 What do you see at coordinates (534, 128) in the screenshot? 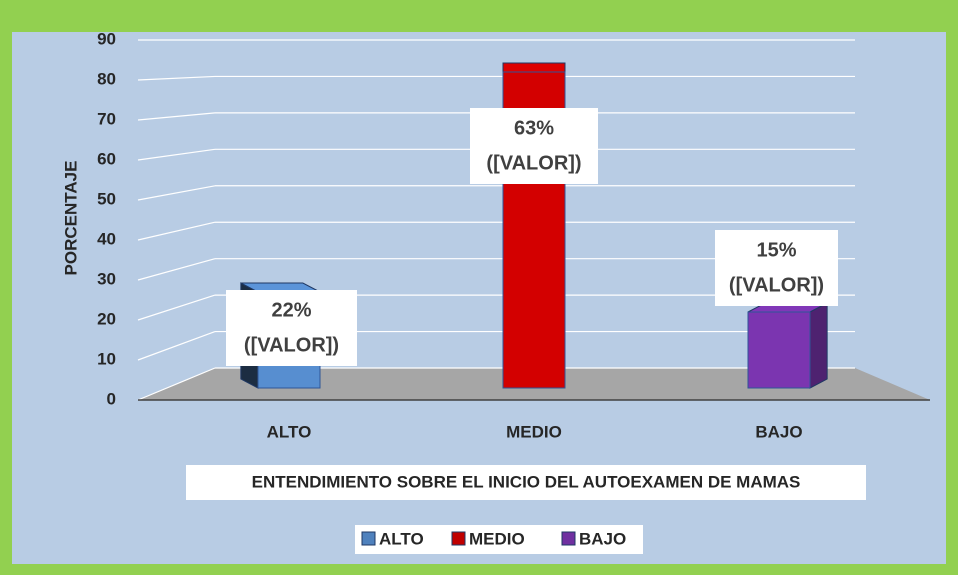
I see `data-label: 63%` at bounding box center [534, 128].